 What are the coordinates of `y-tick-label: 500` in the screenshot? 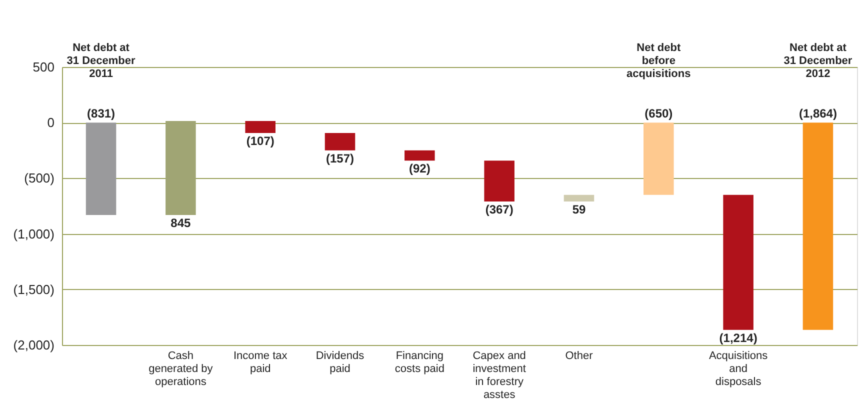 It's located at (43, 67).